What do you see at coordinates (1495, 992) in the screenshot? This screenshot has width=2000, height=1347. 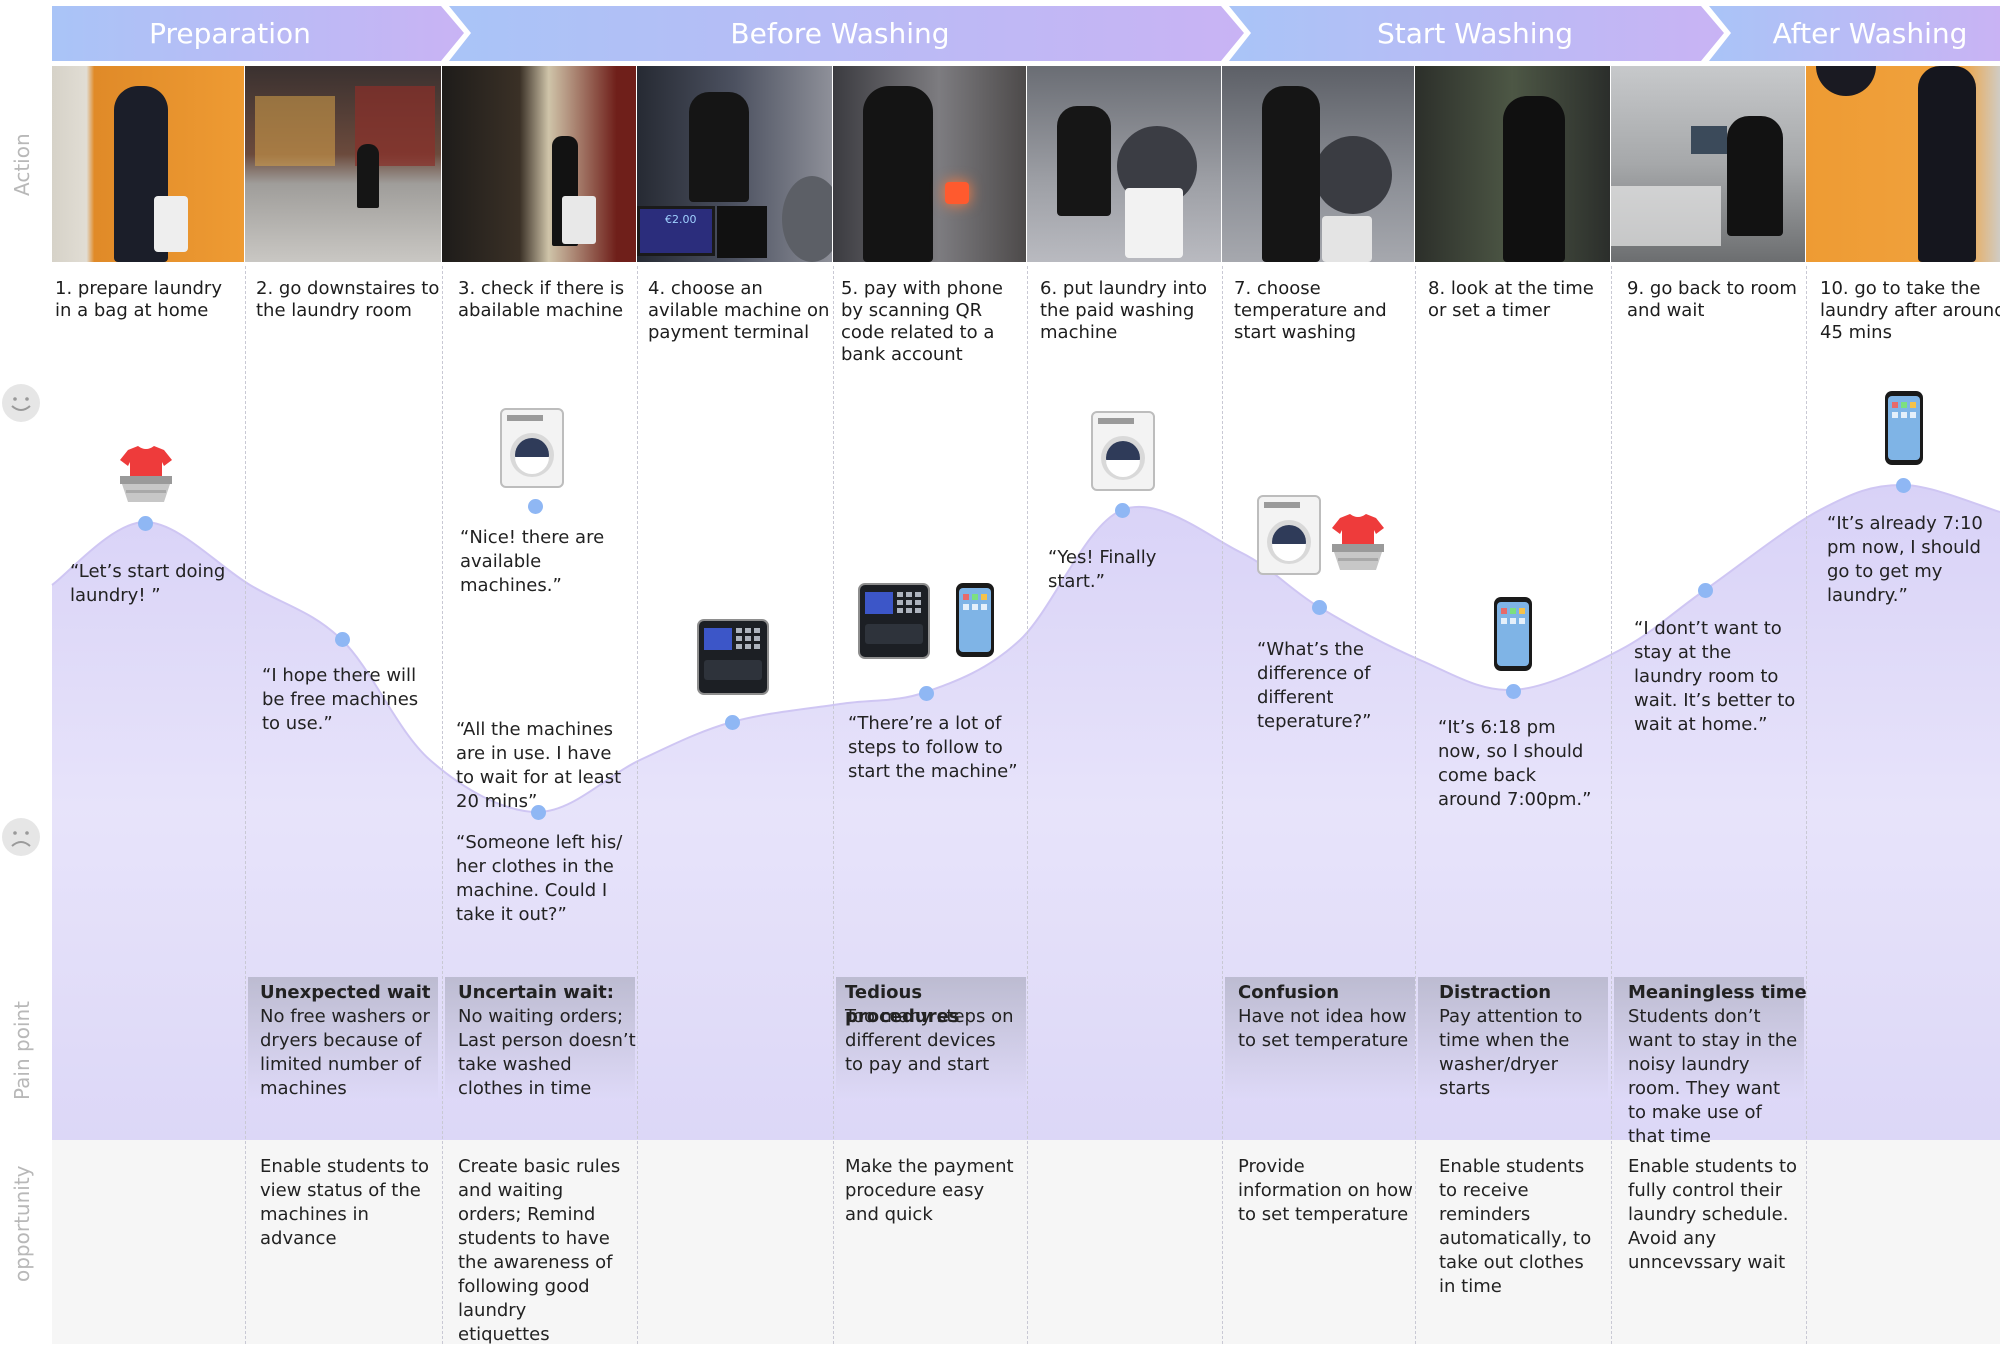 I see `pain-point-title: Distraction` at bounding box center [1495, 992].